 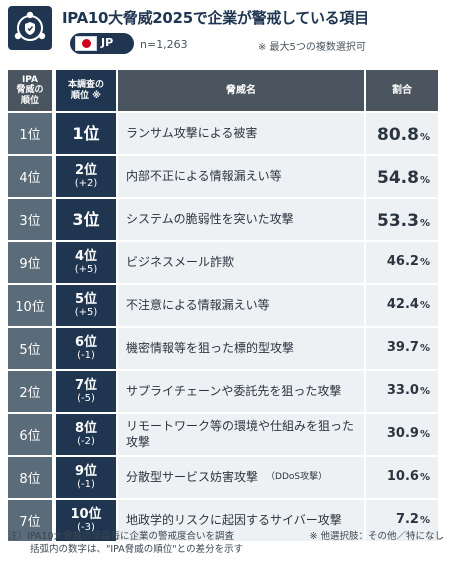 I want to click on ratio-value: 39.7, so click(x=402, y=347).